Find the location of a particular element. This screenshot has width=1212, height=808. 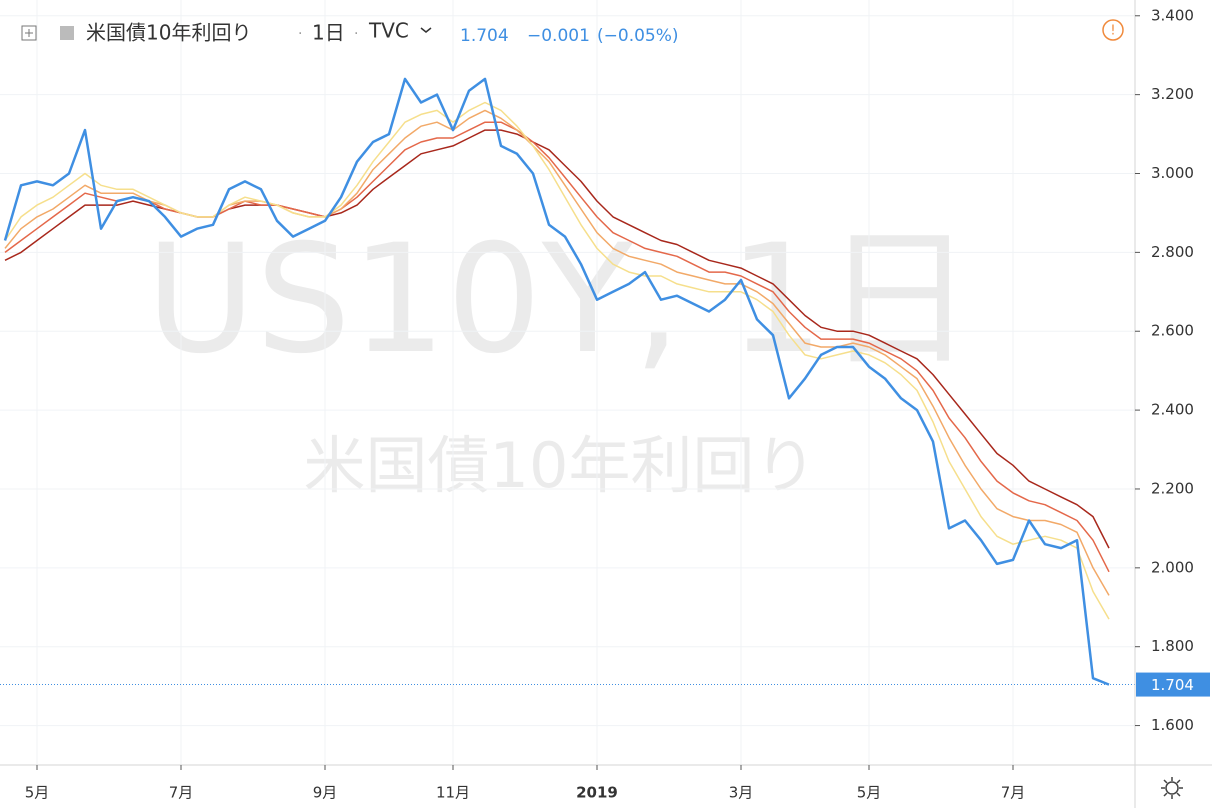

x-tick-label: 11月 is located at coordinates (453, 793).